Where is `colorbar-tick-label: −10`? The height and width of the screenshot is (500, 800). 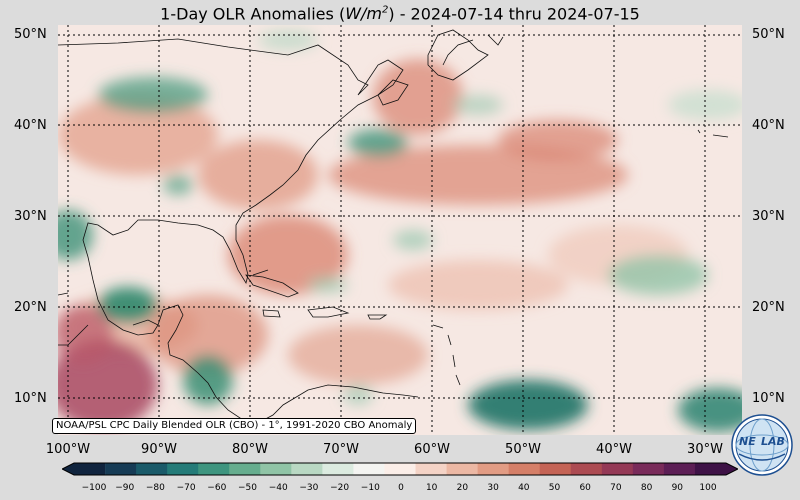 colorbar-tick-label: −10 is located at coordinates (370, 488).